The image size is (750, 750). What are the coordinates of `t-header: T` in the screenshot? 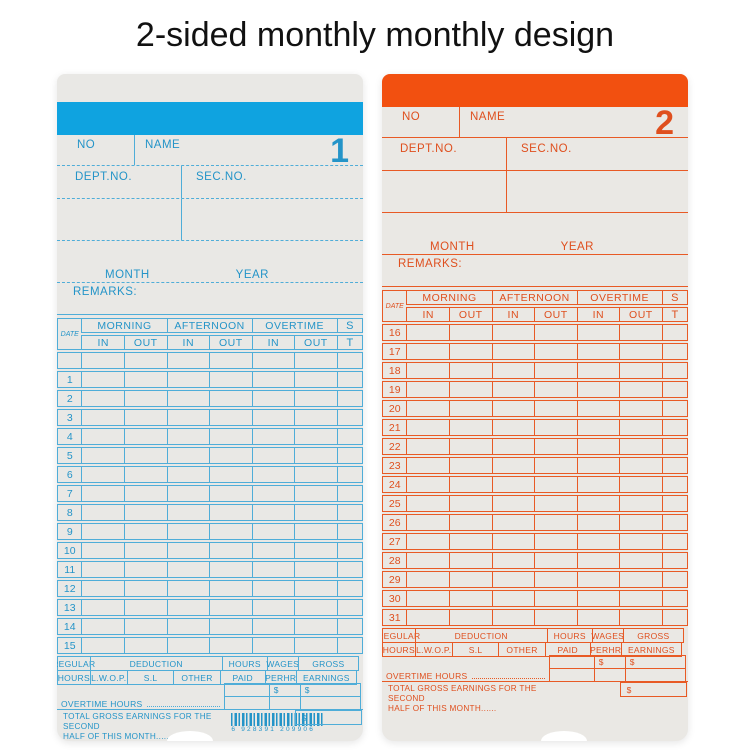 It's located at (349, 342).